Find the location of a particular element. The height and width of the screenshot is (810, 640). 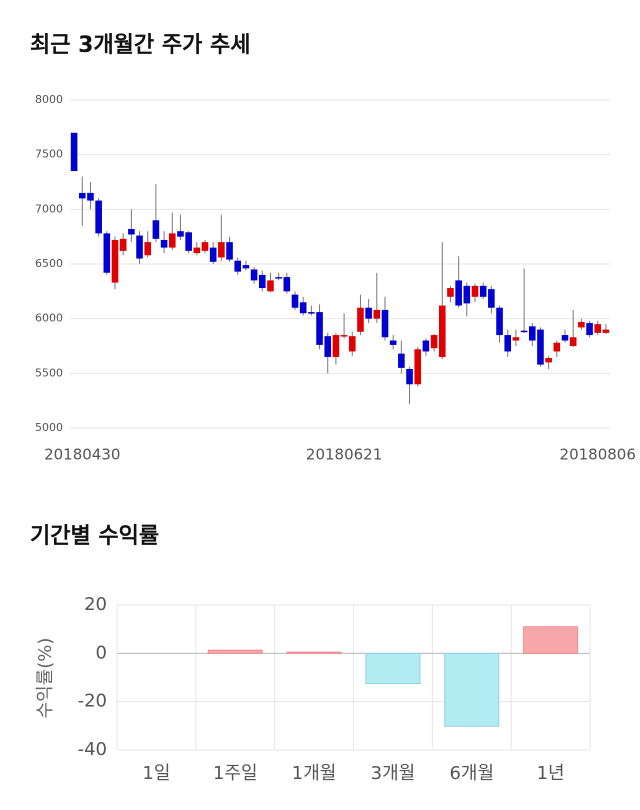

x-tick-label: 20180430 is located at coordinates (82, 455).